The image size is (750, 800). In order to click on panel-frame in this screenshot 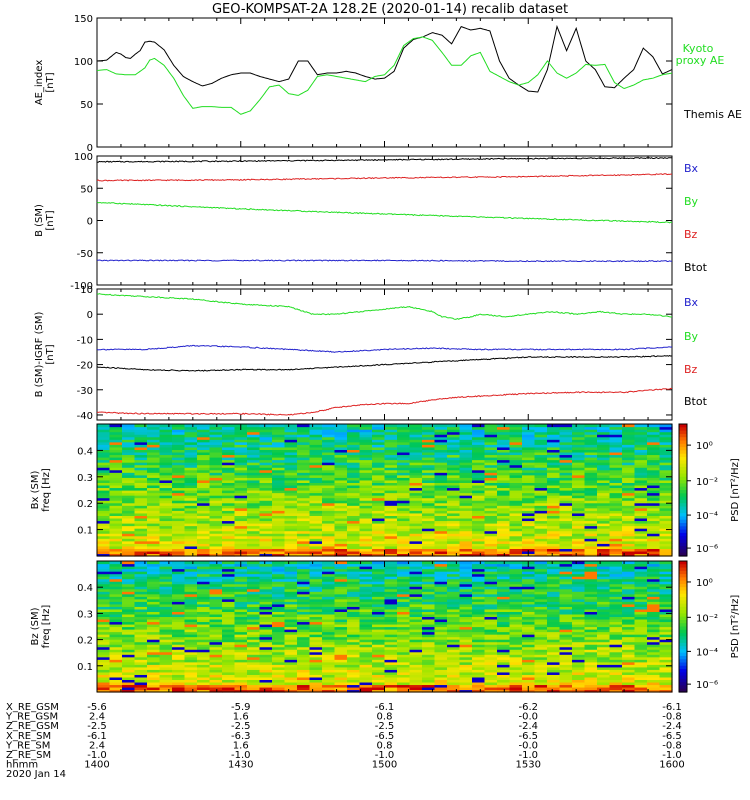, I will do `click(384, 354)`.